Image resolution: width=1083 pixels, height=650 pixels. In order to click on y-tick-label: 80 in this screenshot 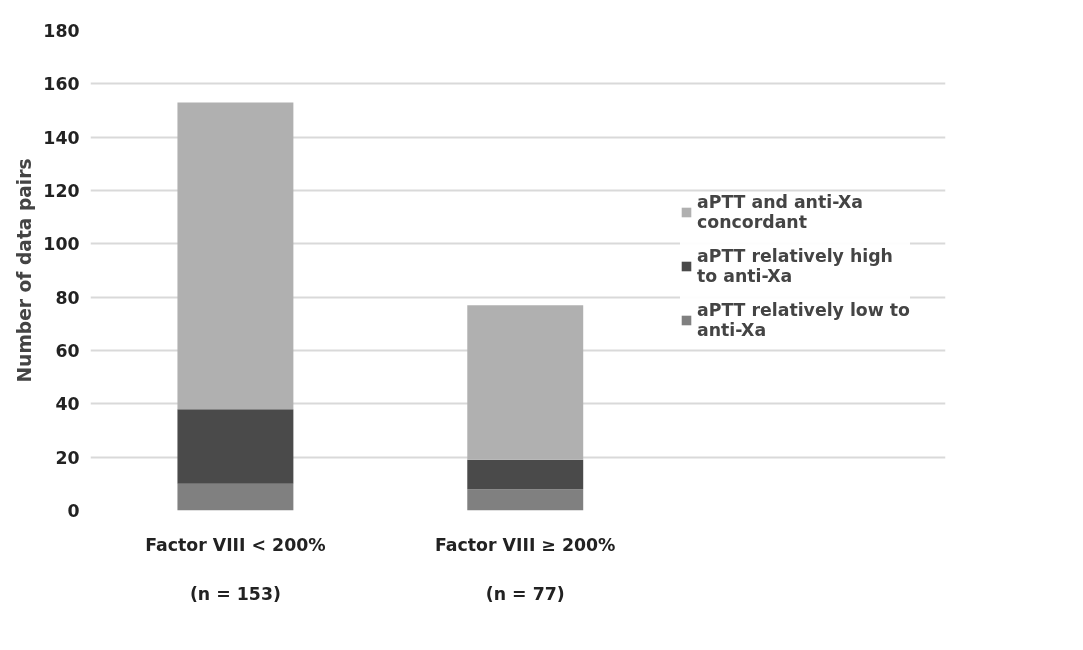, I will do `click(67, 297)`.